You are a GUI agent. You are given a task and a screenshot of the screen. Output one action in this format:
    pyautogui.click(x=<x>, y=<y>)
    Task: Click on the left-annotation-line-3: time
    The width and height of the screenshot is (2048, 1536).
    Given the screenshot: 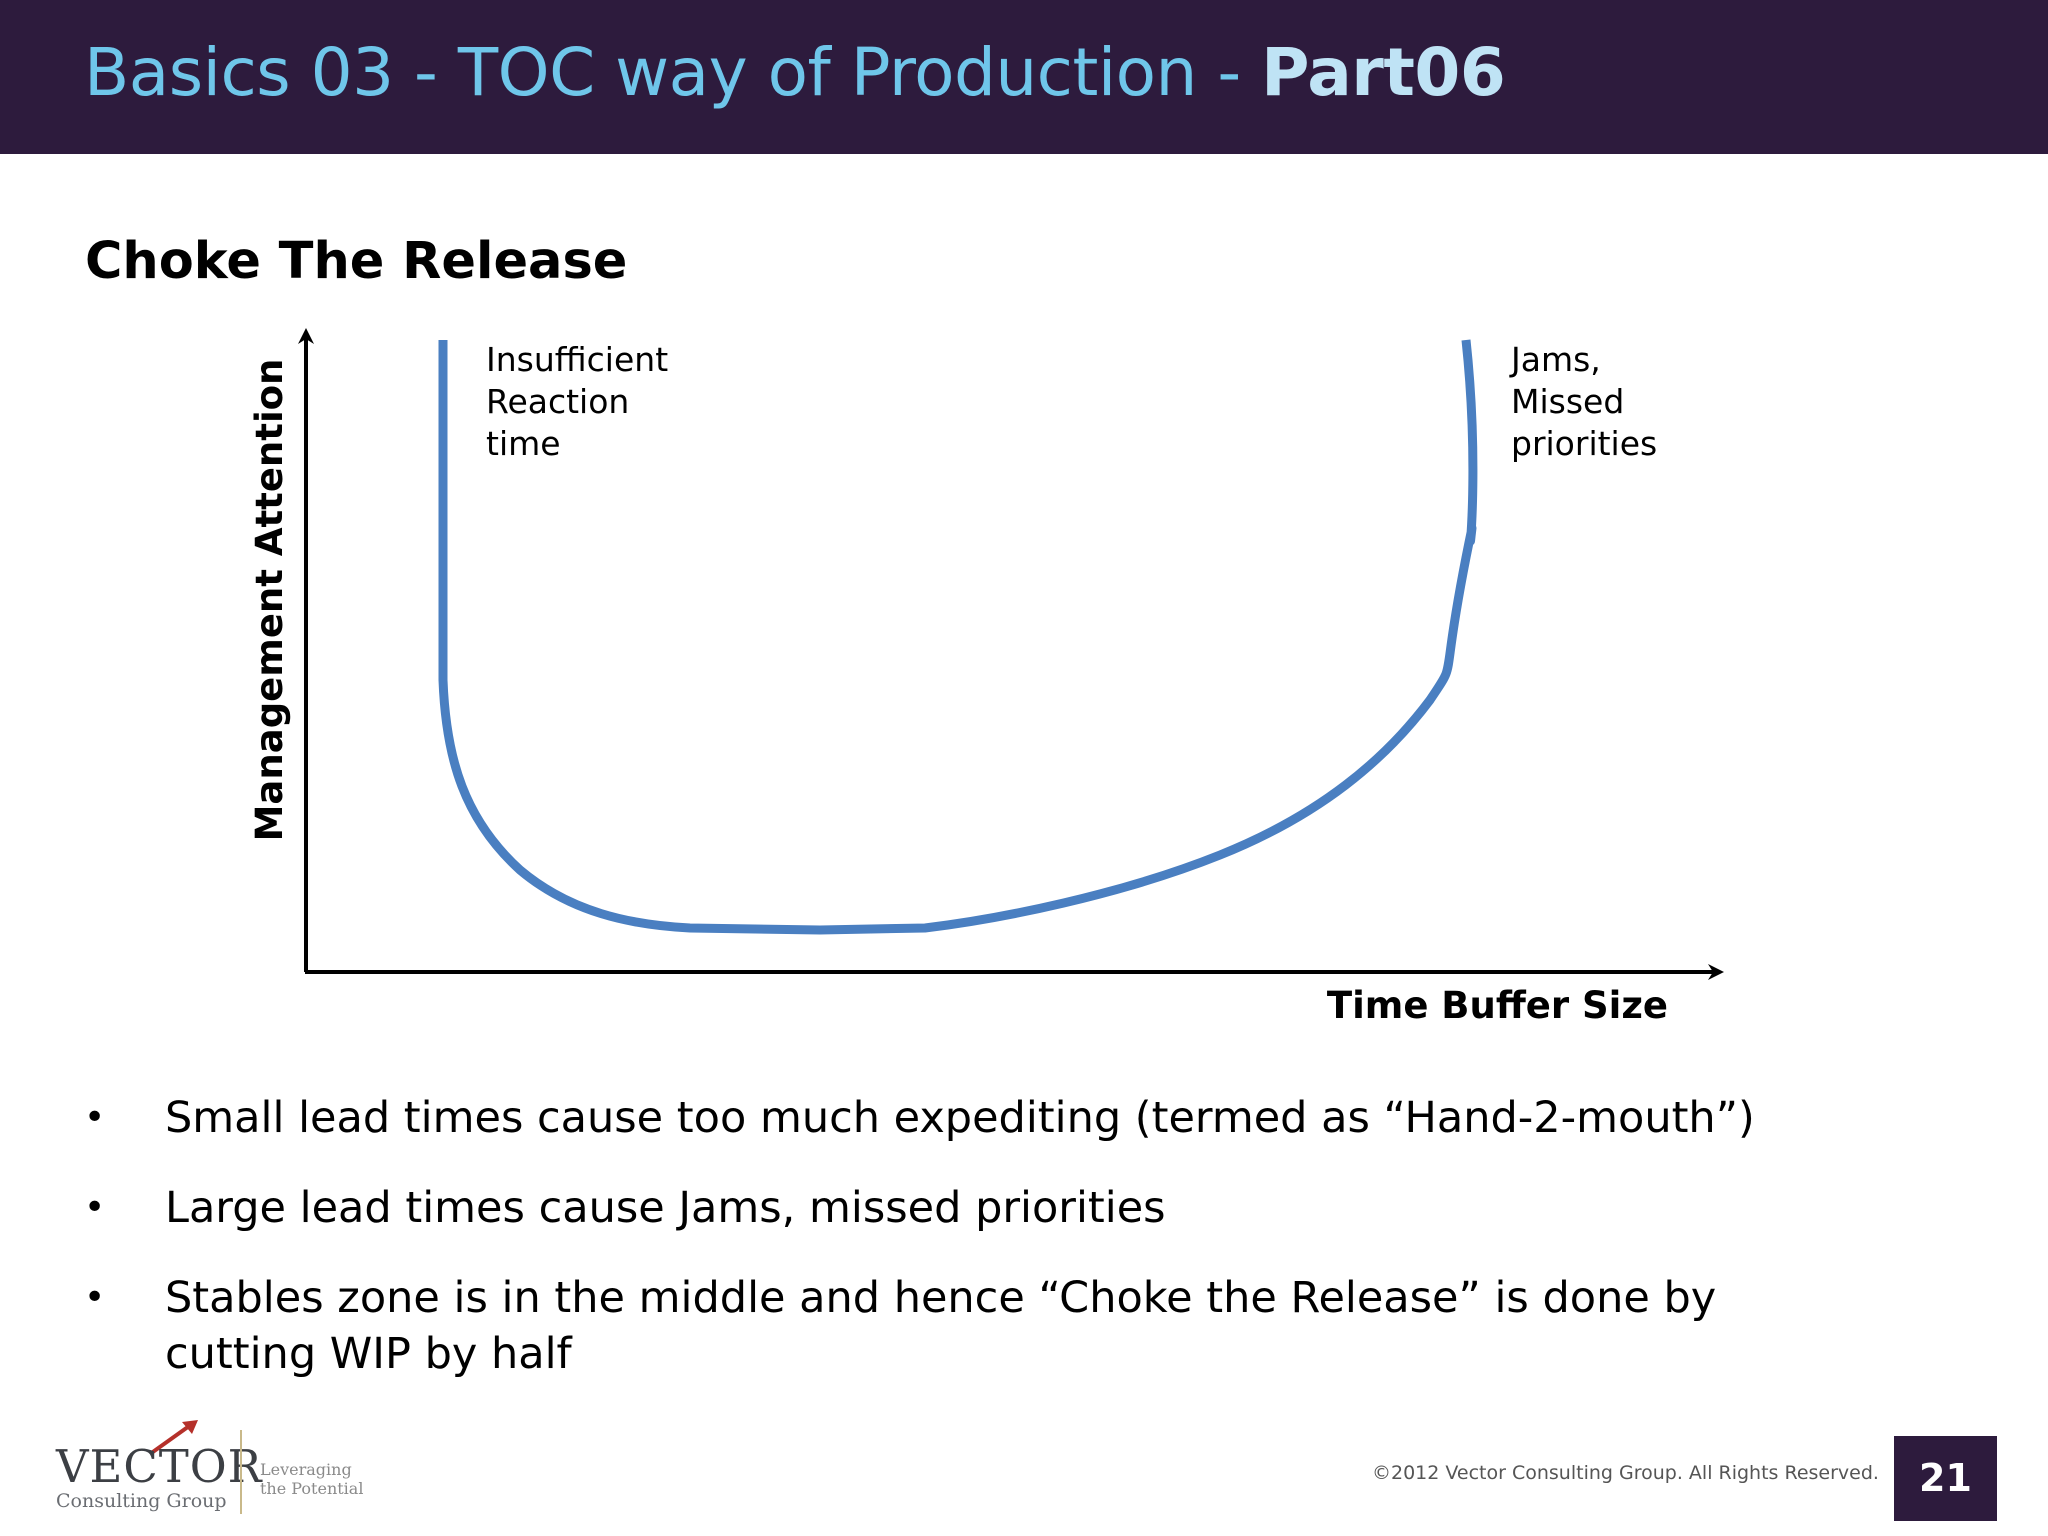 What is the action you would take?
    pyautogui.click(x=523, y=443)
    